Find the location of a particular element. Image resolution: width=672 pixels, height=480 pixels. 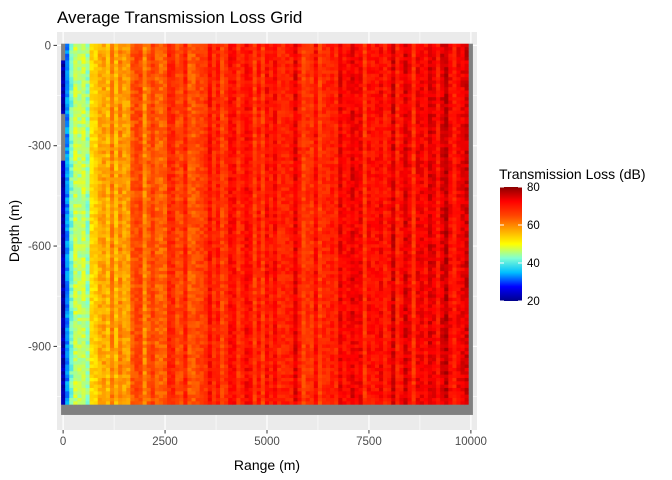

y-tick-label: 0 is located at coordinates (48, 46).